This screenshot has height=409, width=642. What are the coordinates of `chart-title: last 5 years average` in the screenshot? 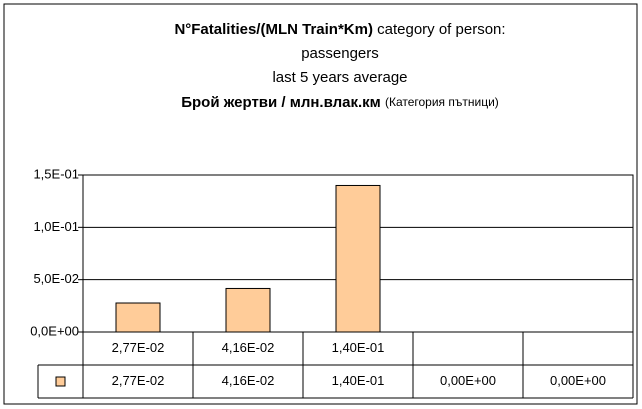 It's located at (339, 77).